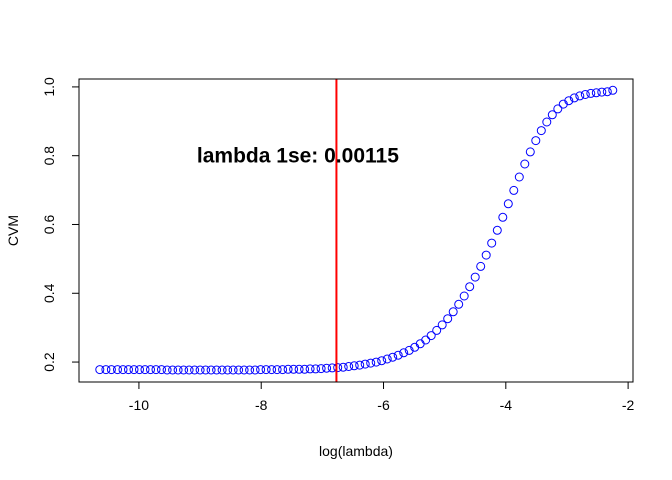 The height and width of the screenshot is (480, 672). What do you see at coordinates (49, 293) in the screenshot?
I see `y-tick-label: 0.4` at bounding box center [49, 293].